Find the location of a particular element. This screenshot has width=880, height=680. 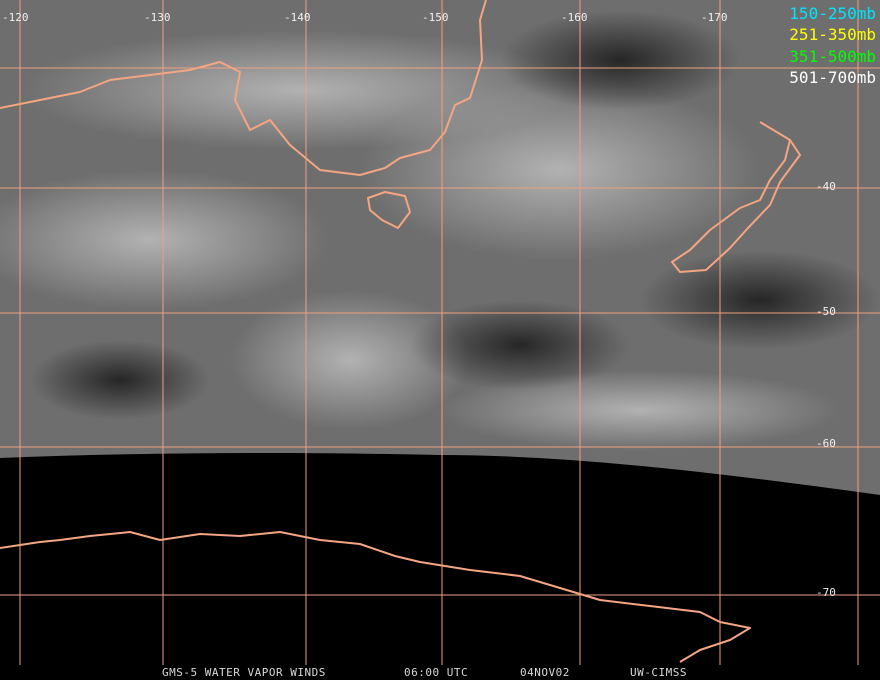

legend-entry: 351-500mb is located at coordinates (832, 56).